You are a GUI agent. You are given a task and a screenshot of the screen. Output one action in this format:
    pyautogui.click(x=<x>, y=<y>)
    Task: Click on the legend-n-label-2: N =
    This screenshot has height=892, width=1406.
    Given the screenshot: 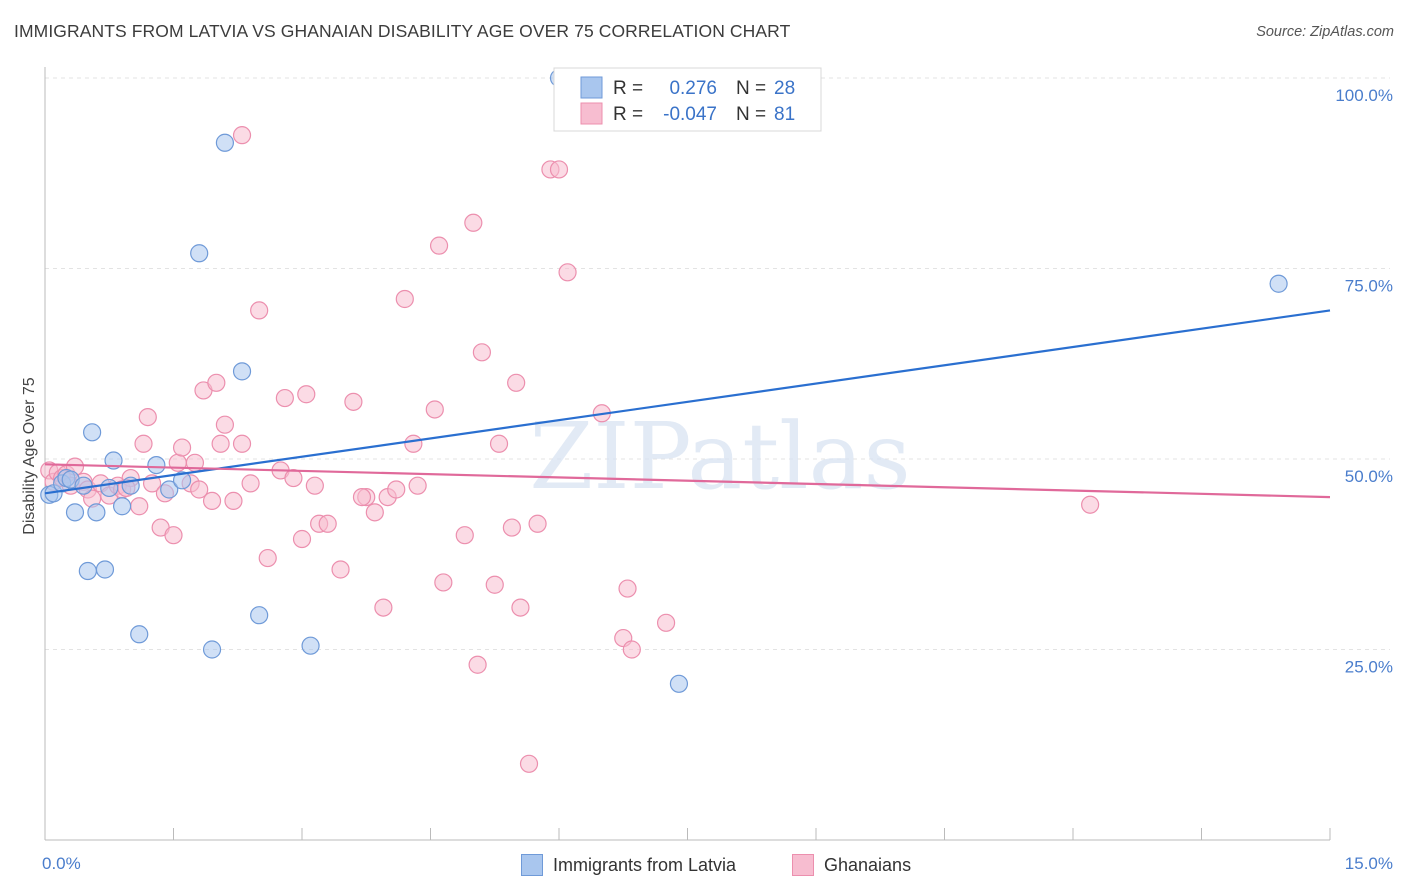 What is the action you would take?
    pyautogui.click(x=751, y=114)
    